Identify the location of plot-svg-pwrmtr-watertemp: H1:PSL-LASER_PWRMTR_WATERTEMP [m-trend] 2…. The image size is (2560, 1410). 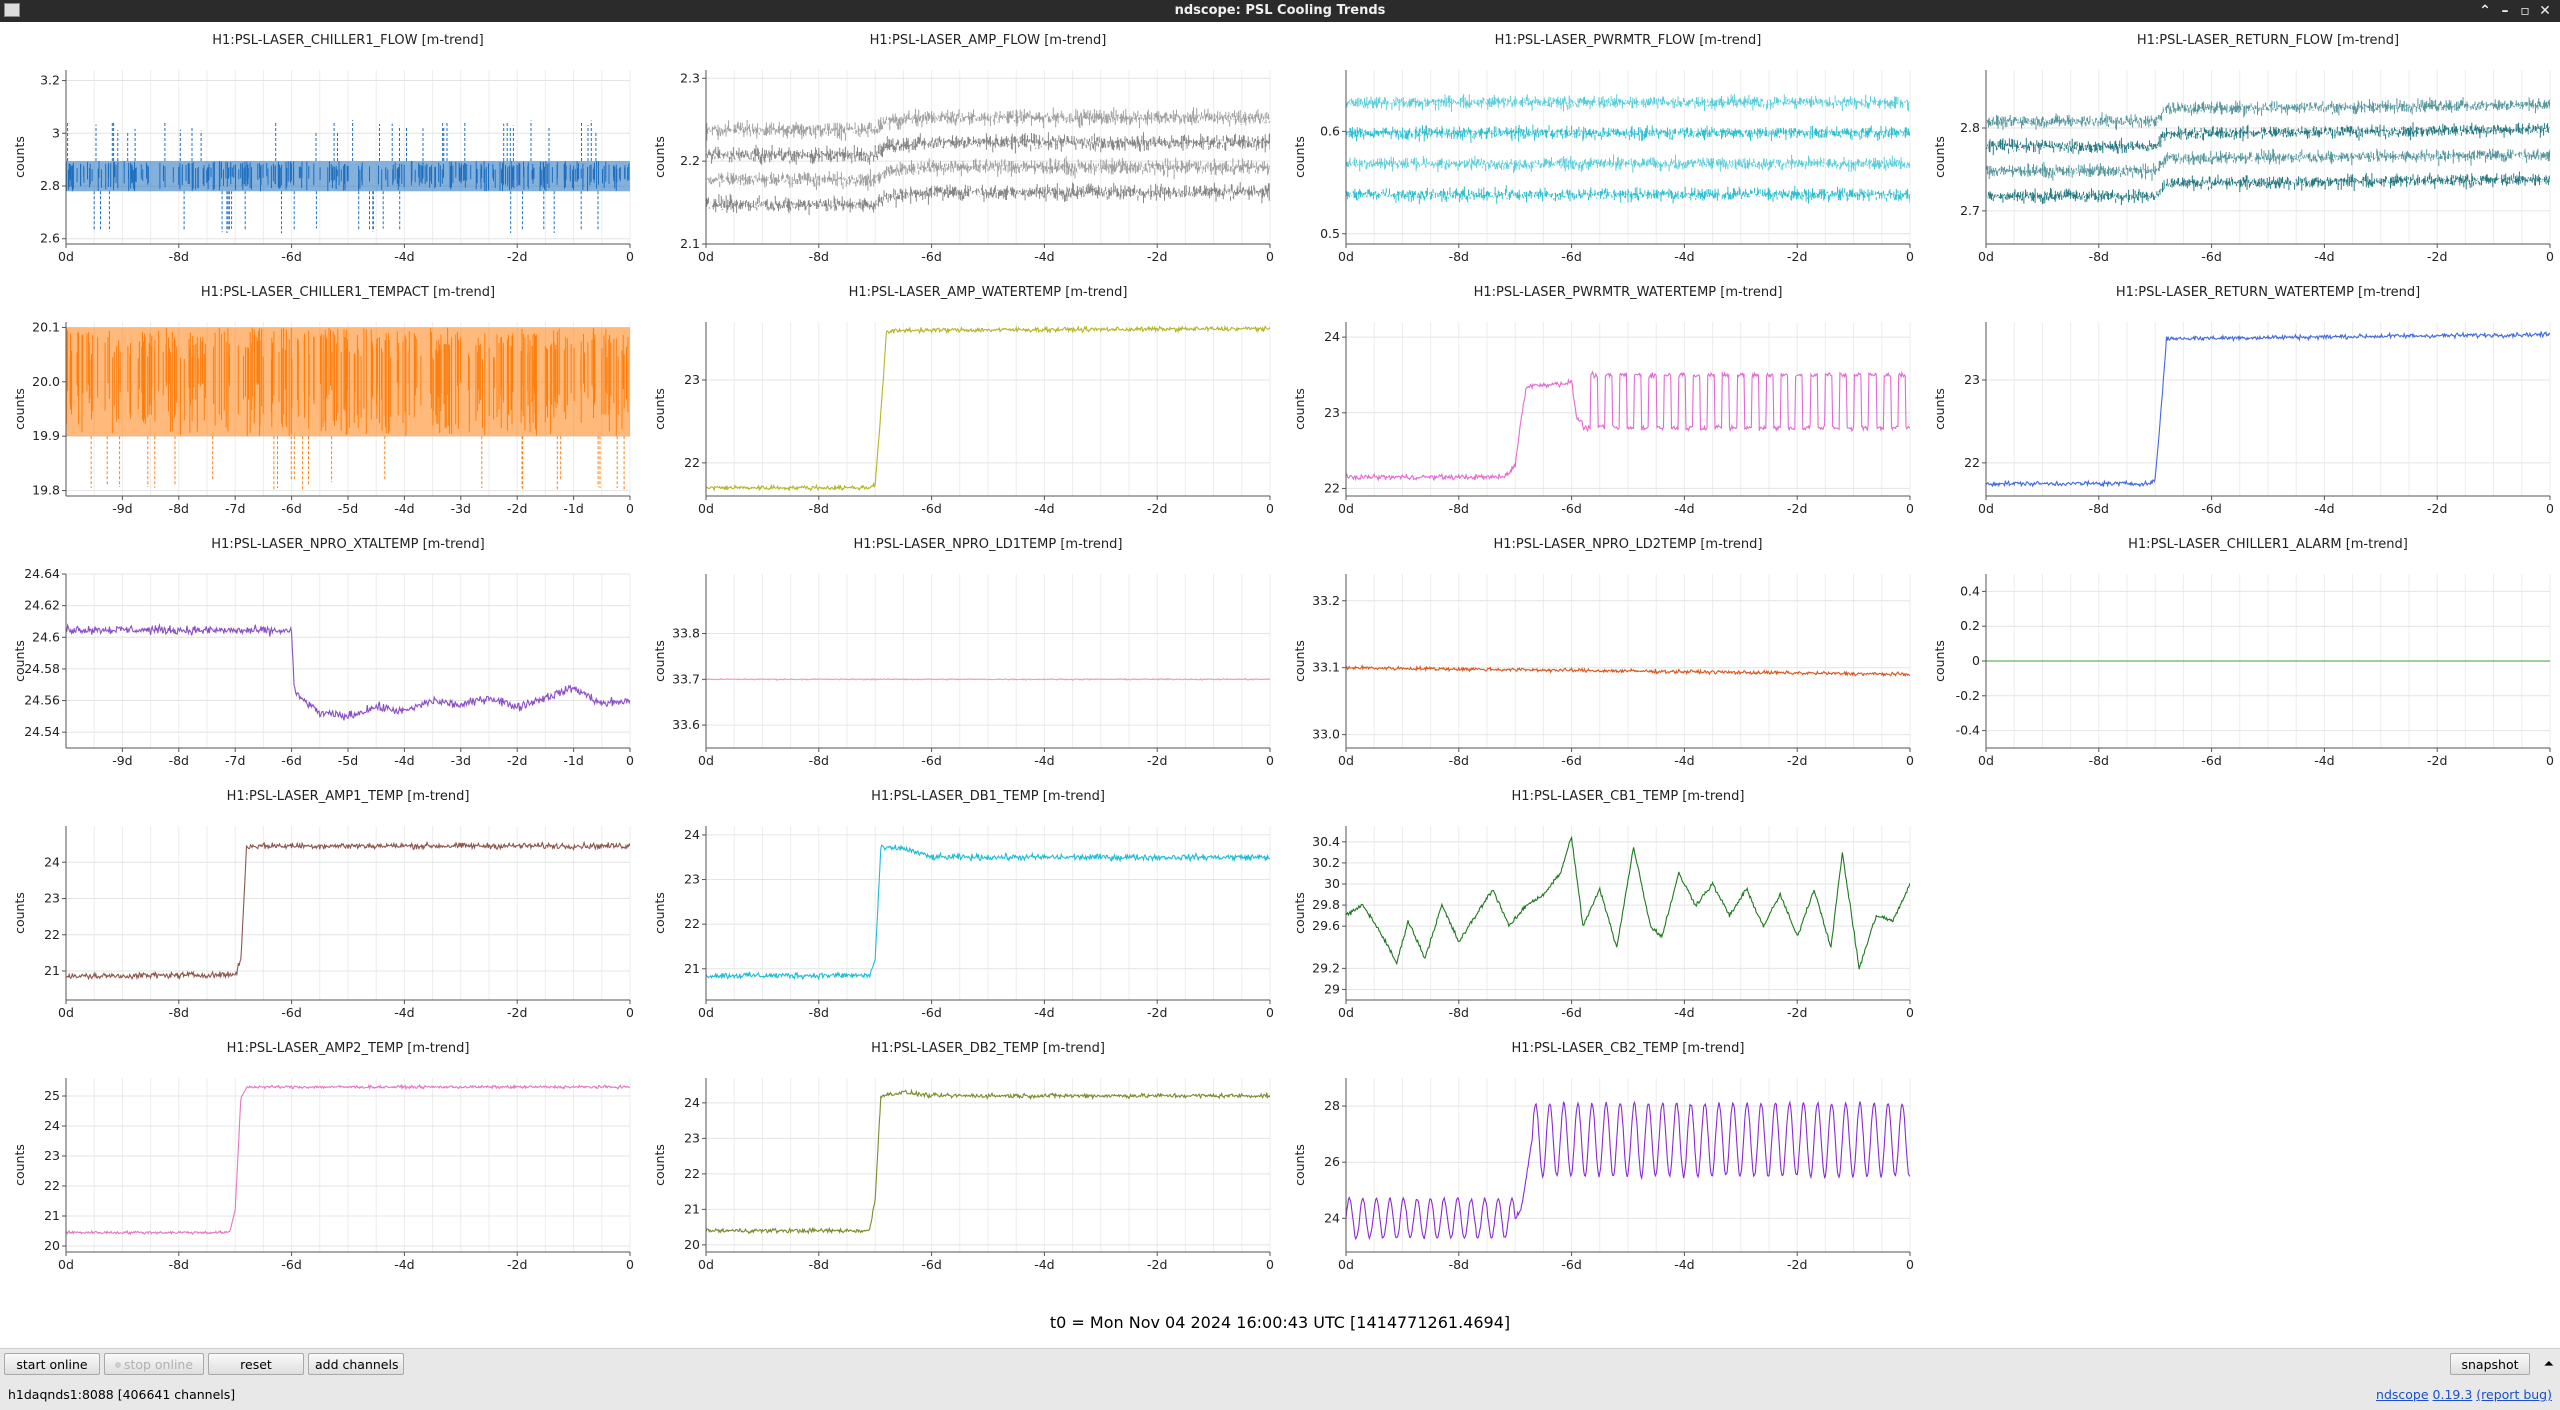
(1600, 400).